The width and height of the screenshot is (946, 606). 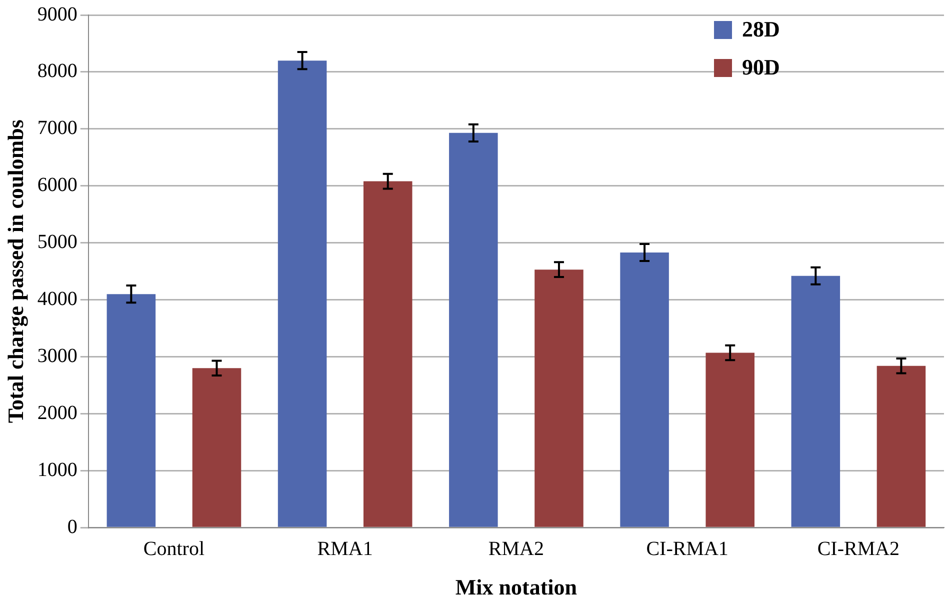 What do you see at coordinates (57, 242) in the screenshot?
I see `y-tick-label: 5000` at bounding box center [57, 242].